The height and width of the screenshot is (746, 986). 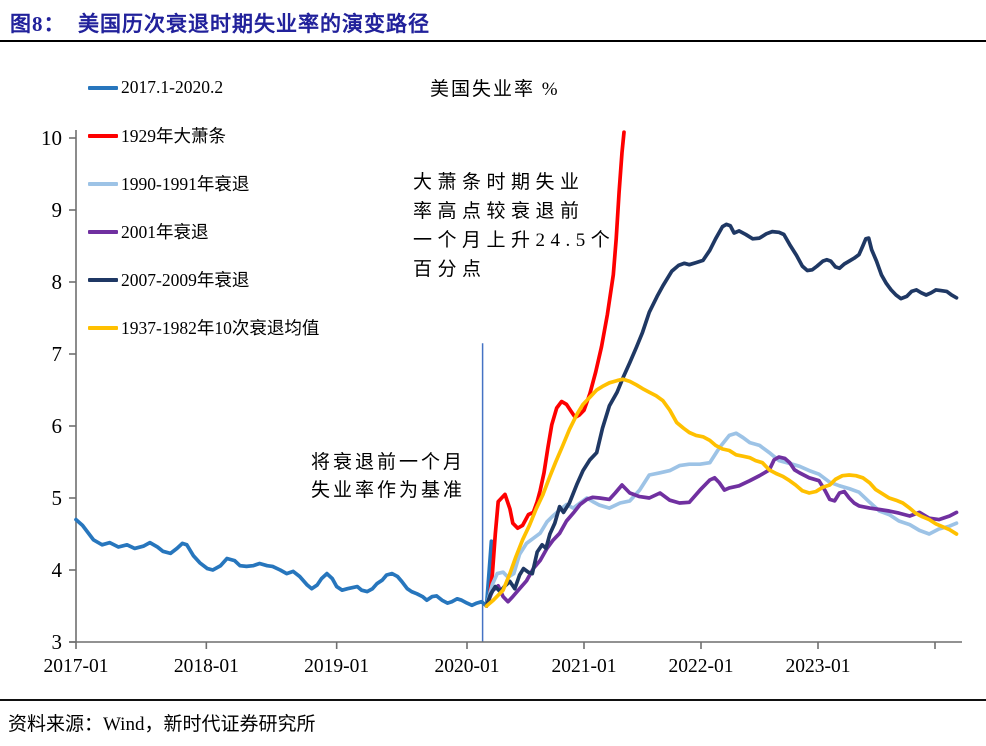 What do you see at coordinates (818, 666) in the screenshot?
I see `x-tick-label: 2023-01` at bounding box center [818, 666].